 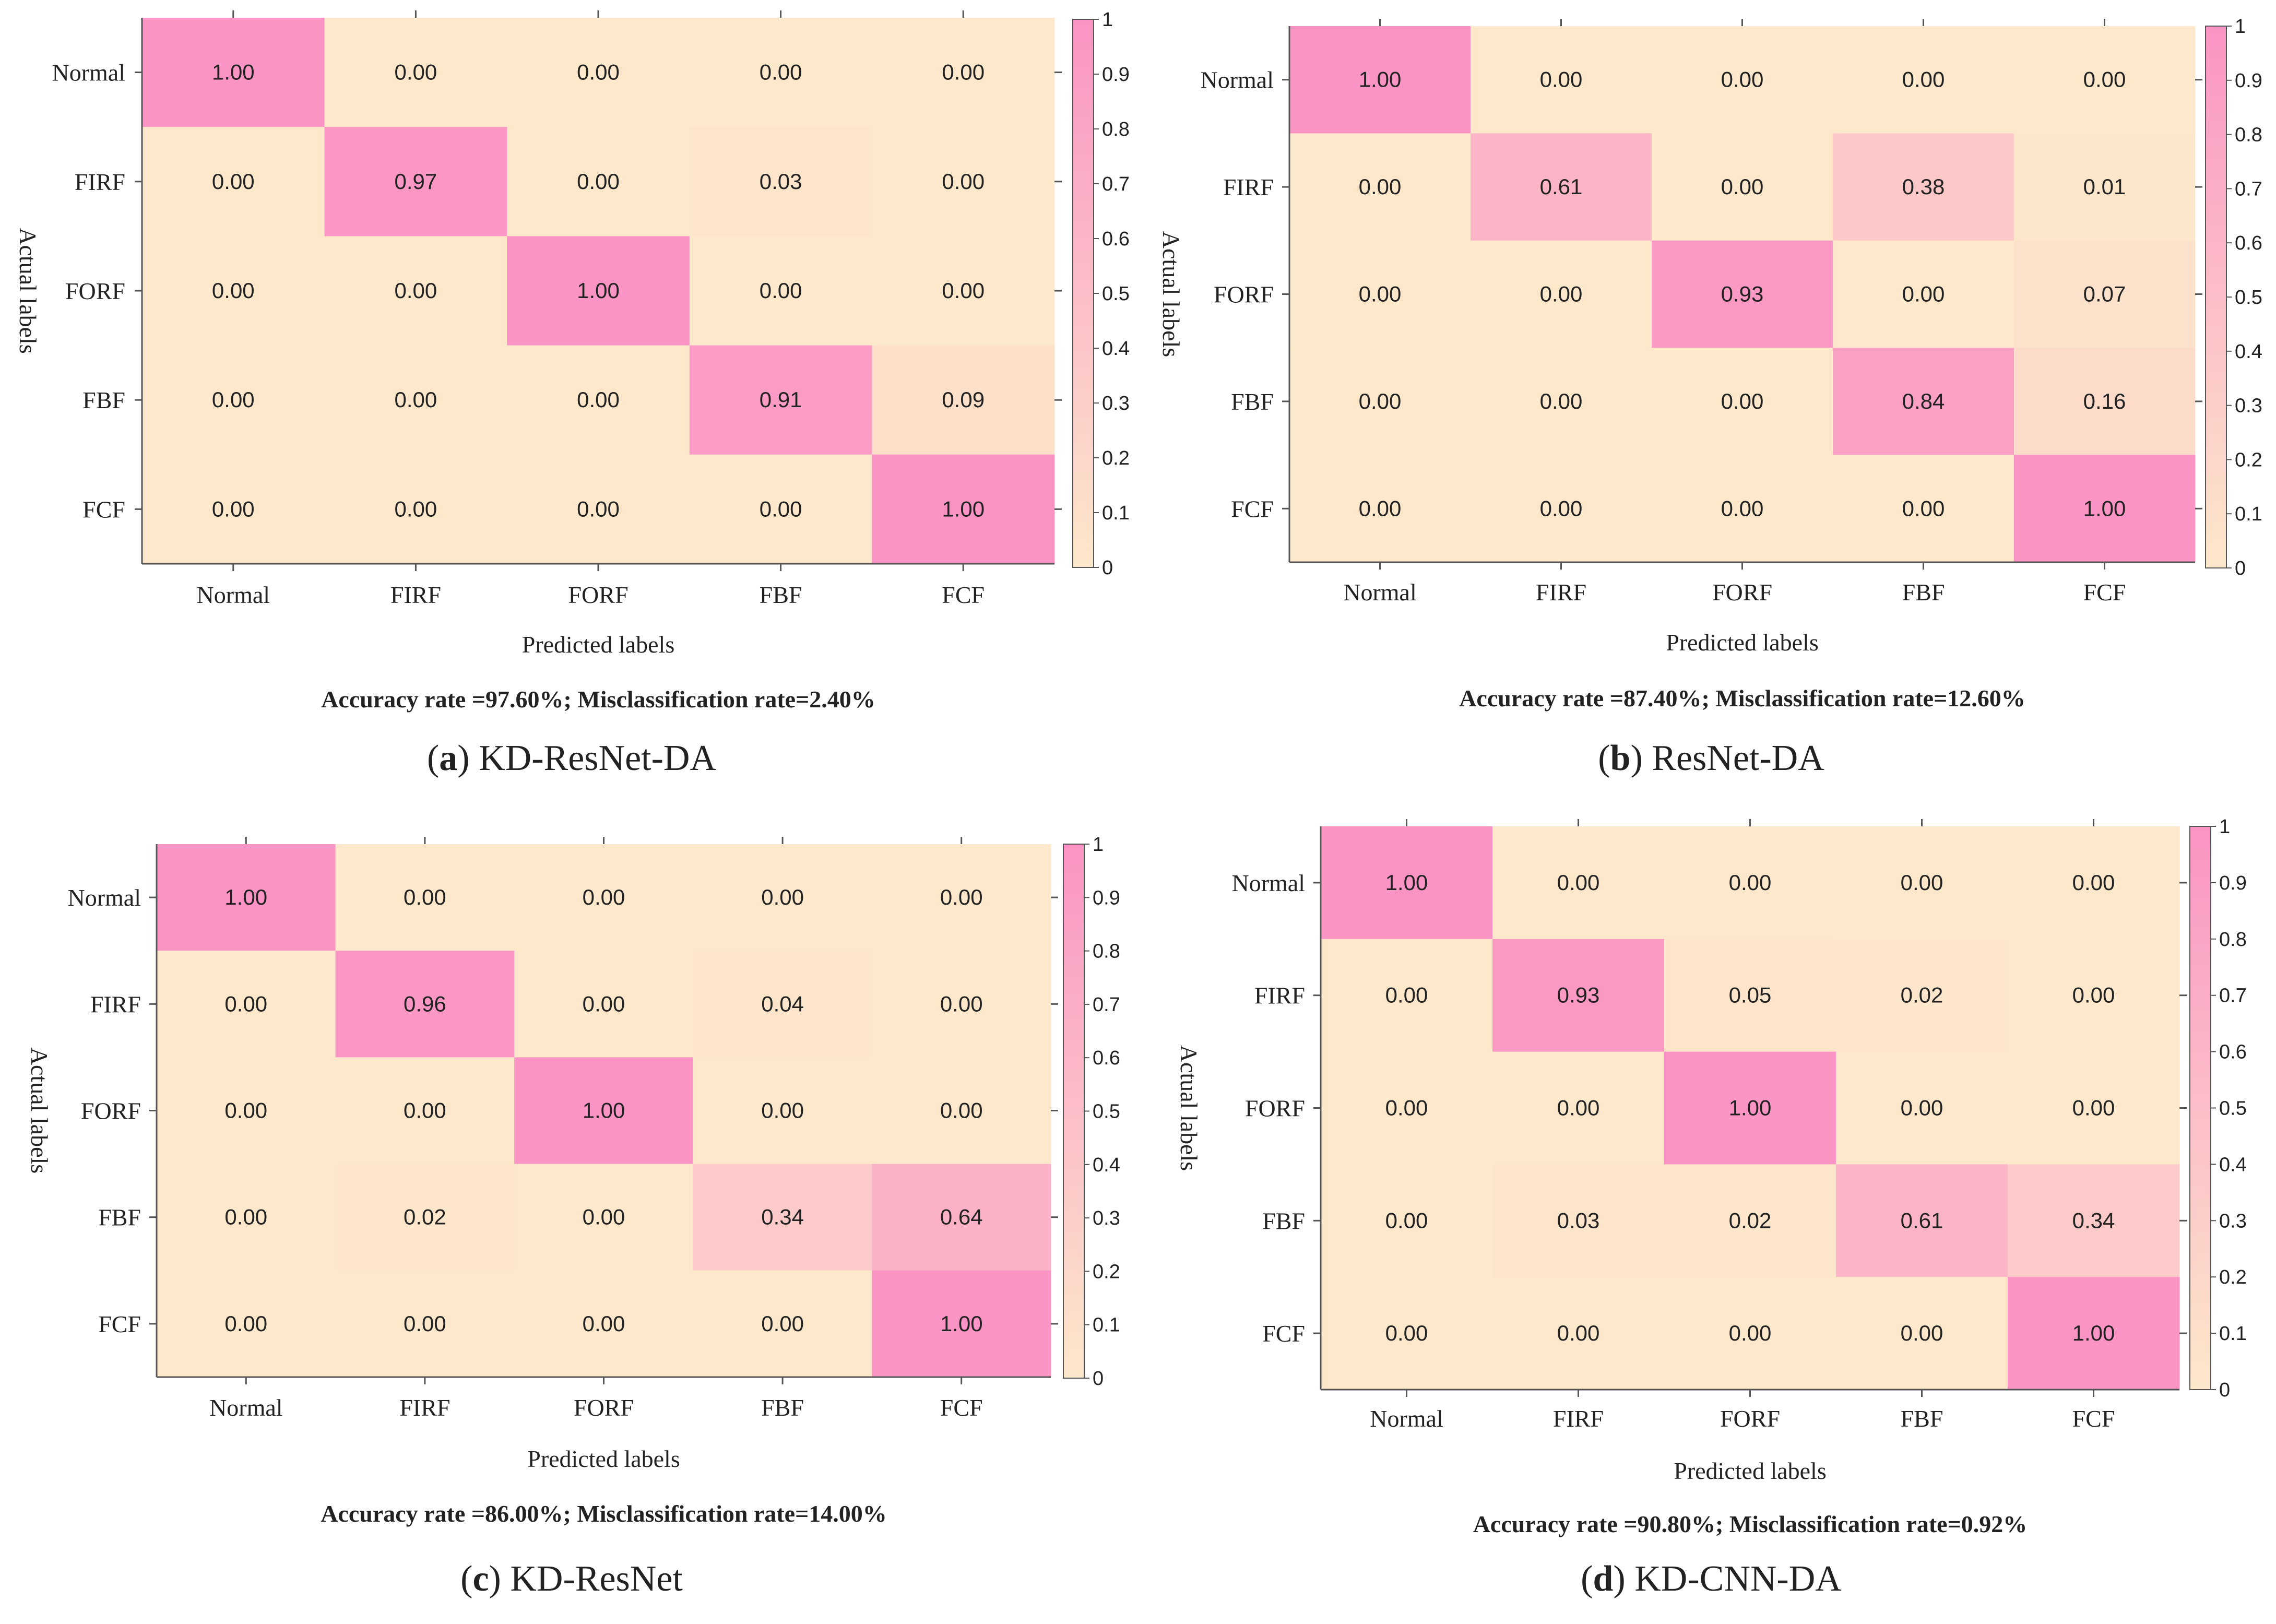 I want to click on cell-value-label: 0.61, so click(x=1561, y=187).